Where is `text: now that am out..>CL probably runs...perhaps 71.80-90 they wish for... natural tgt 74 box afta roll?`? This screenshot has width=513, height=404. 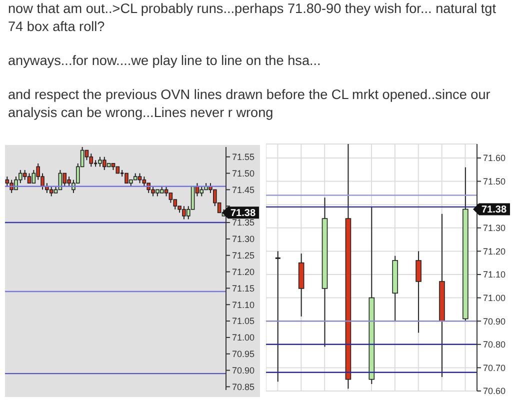 text: now that am out..>CL probably runs...perhaps 71.80-90 they wish for... natural tgt 74 box afta roll? is located at coordinates (253, 18).